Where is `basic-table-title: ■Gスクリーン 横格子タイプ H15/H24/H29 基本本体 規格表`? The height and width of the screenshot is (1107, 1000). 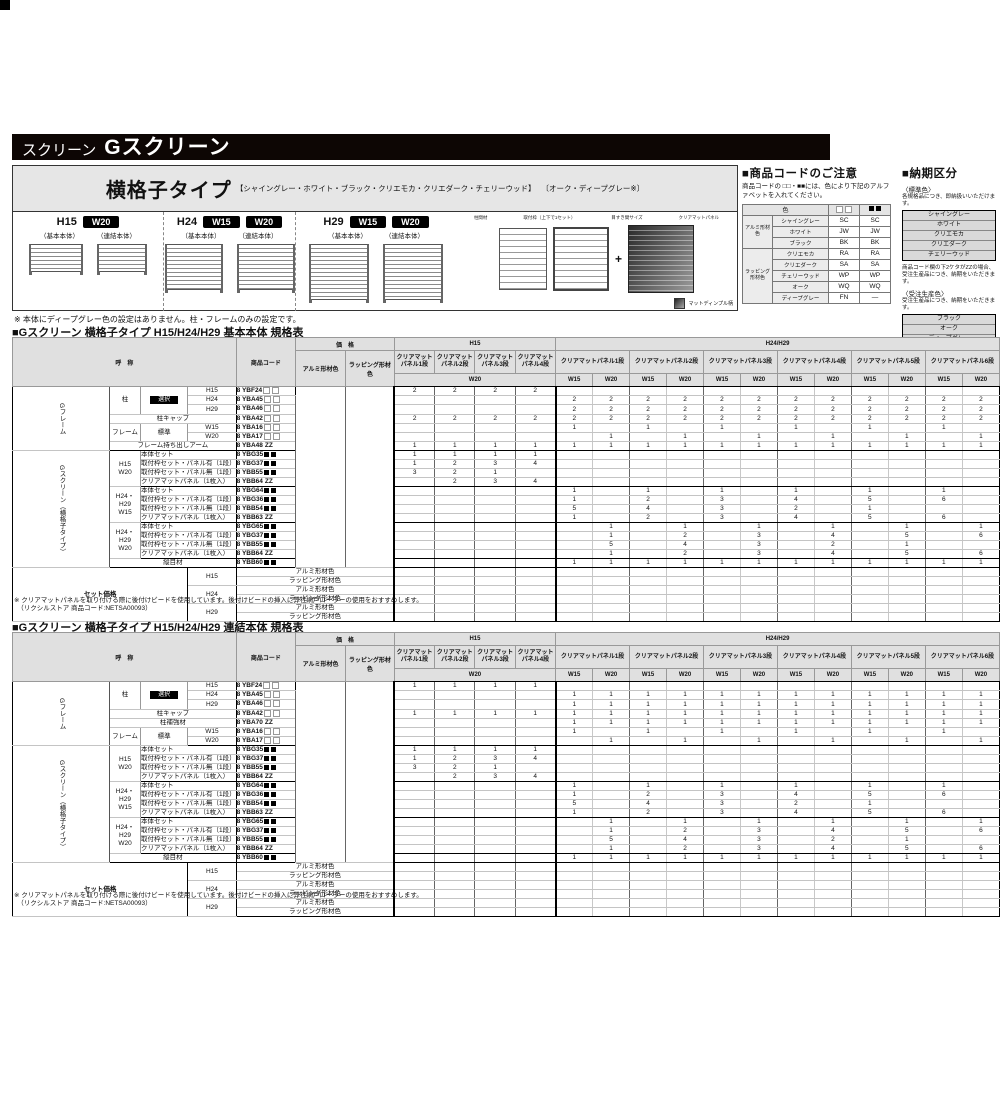
basic-table-title: ■Gスクリーン 横格子タイプ H15/H24/H29 基本本体 規格表 is located at coordinates (158, 333).